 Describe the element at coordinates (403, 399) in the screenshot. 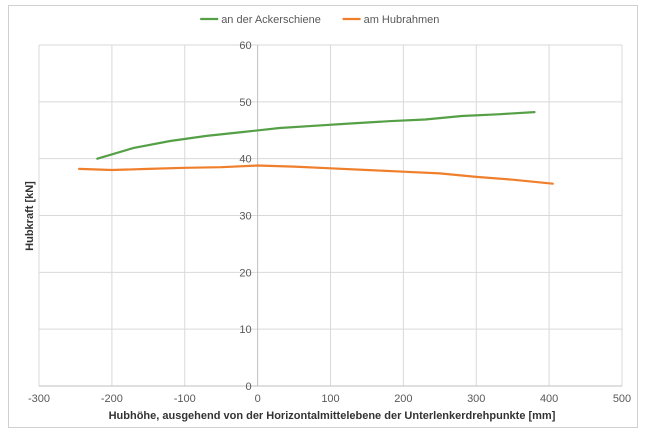

I see `x-tick-label: 200` at that location.